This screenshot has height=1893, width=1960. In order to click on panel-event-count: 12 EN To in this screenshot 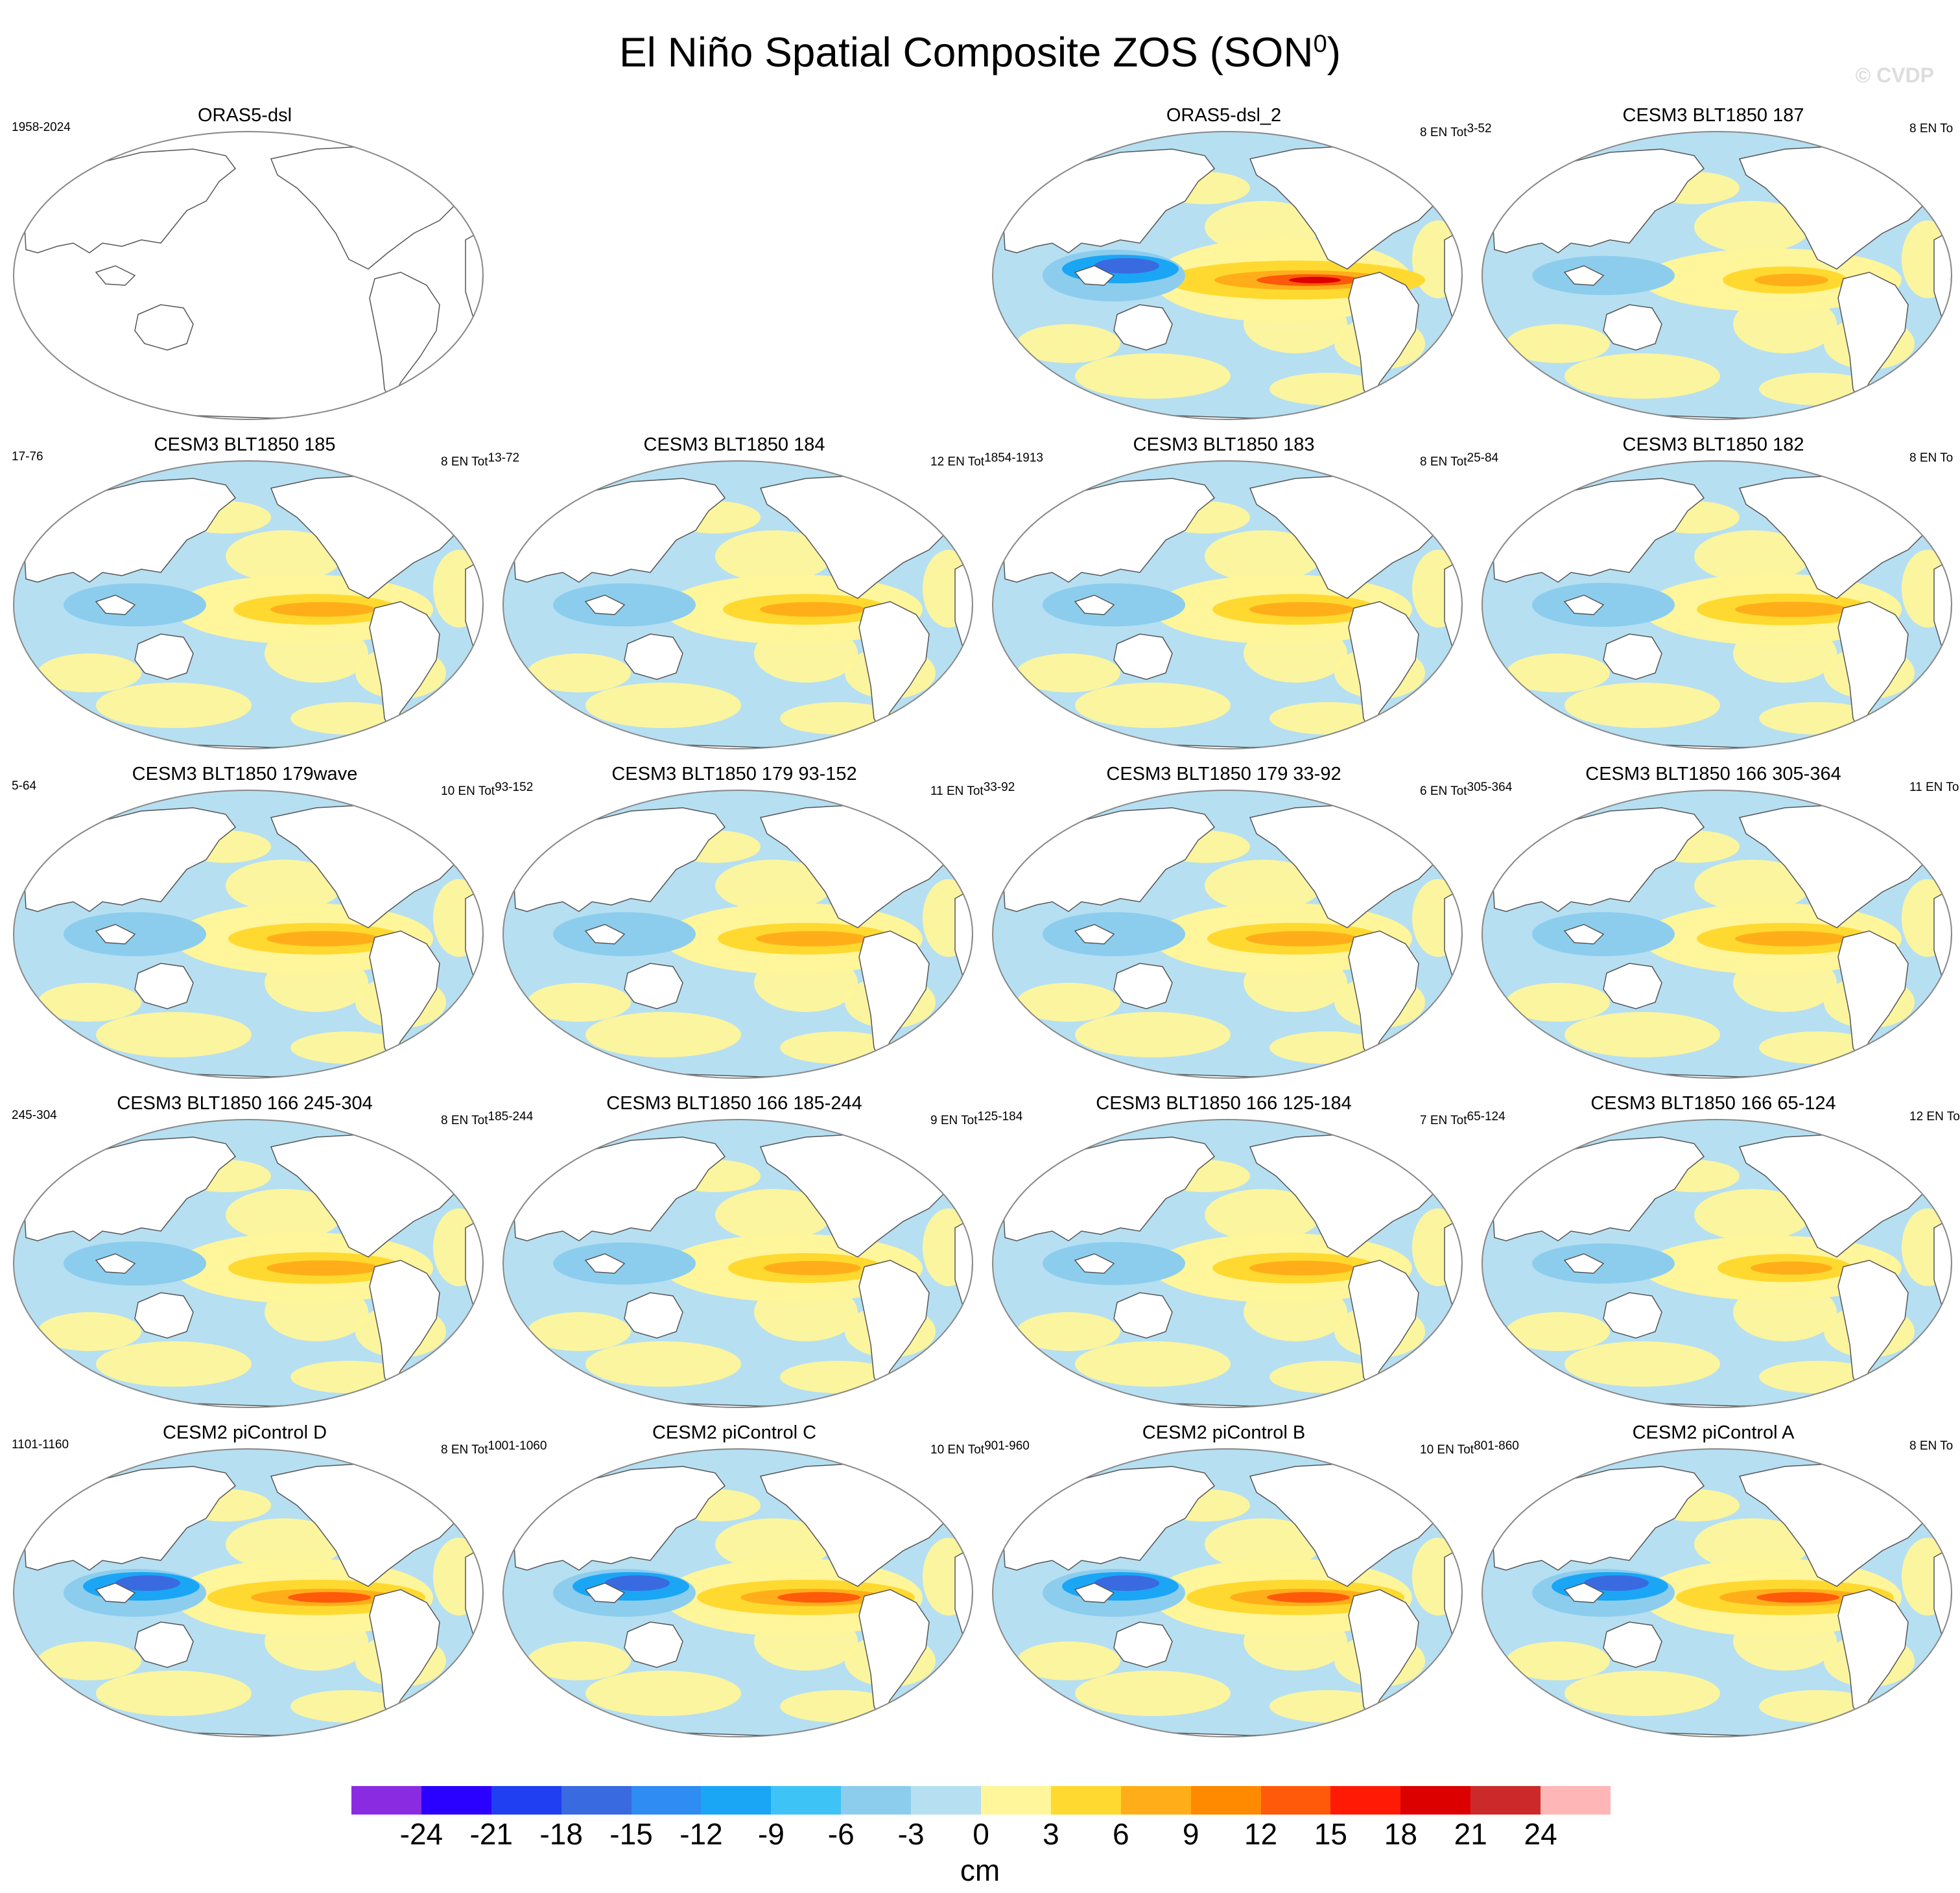, I will do `click(1934, 1116)`.